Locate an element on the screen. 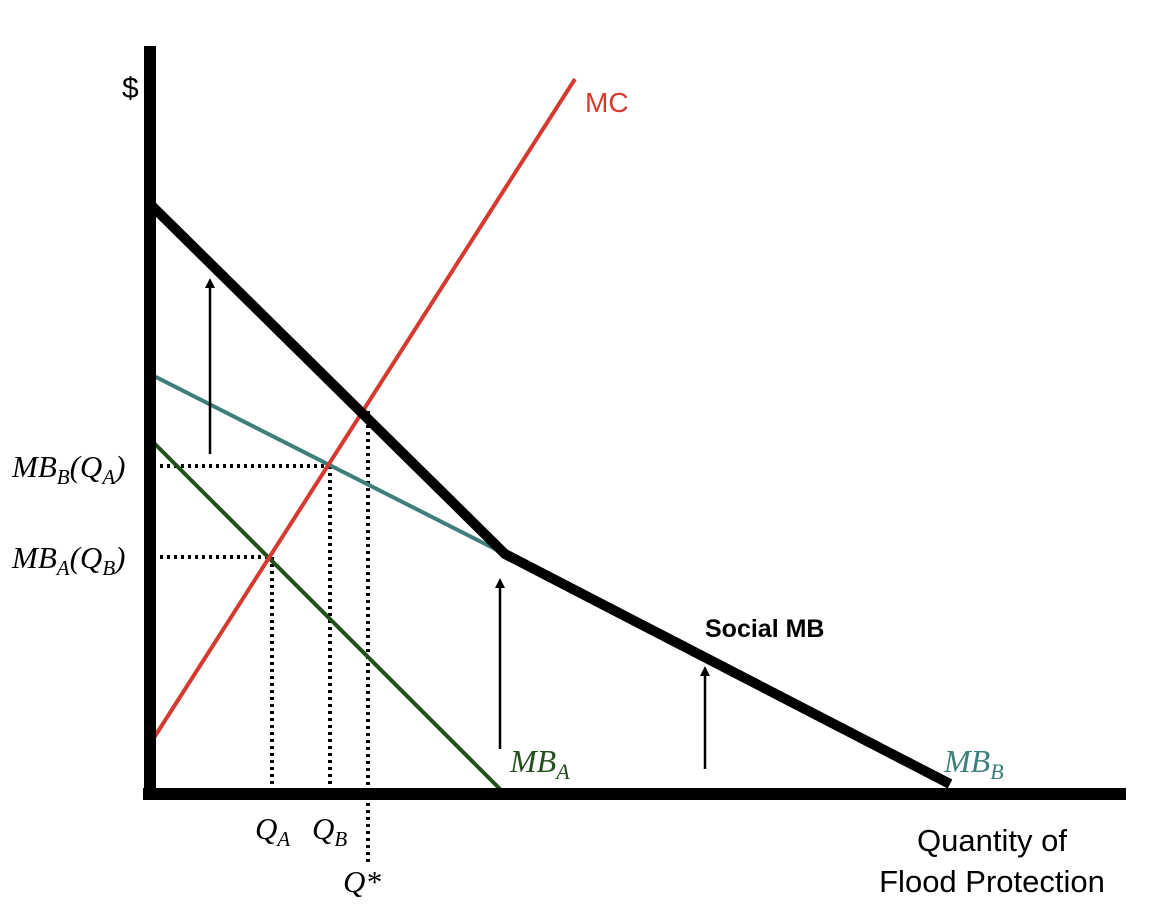  mc-label: MC is located at coordinates (607, 102).